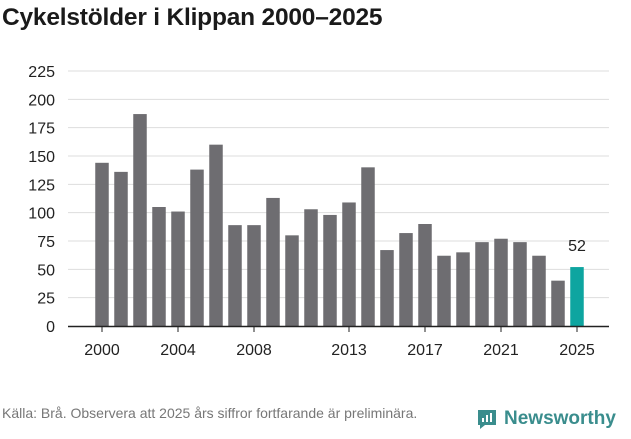 The height and width of the screenshot is (439, 631). What do you see at coordinates (254, 350) in the screenshot?
I see `x-tick-label: 2008` at bounding box center [254, 350].